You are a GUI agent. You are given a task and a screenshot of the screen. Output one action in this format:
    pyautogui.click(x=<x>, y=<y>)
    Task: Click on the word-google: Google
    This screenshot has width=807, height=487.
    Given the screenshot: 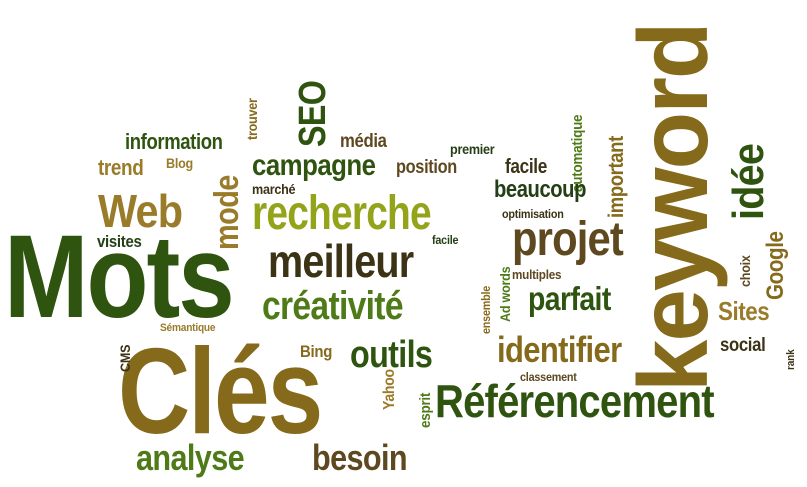 What is the action you would take?
    pyautogui.click(x=775, y=265)
    